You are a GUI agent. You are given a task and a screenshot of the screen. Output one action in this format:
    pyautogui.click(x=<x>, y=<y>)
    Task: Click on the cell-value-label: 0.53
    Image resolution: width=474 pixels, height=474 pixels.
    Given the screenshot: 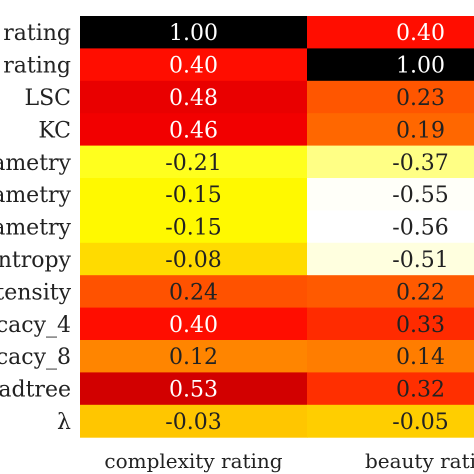 What is the action you would take?
    pyautogui.click(x=193, y=390)
    